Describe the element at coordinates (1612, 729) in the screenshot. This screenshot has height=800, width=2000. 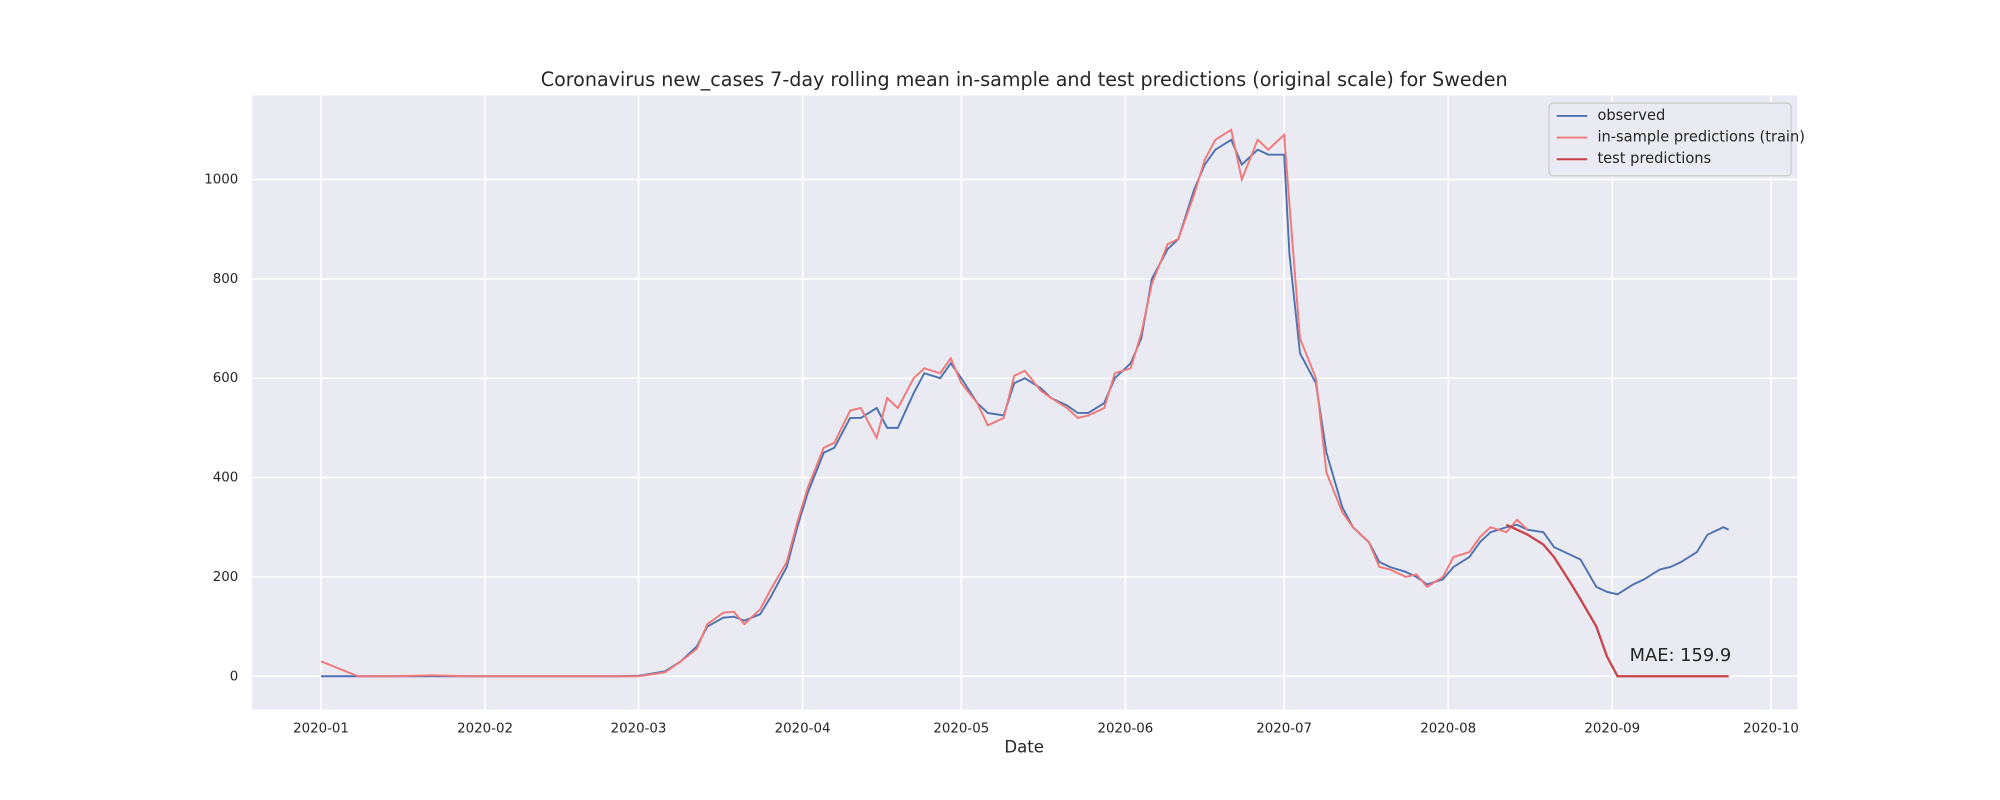
I see `x-tick-label: 2020-09` at that location.